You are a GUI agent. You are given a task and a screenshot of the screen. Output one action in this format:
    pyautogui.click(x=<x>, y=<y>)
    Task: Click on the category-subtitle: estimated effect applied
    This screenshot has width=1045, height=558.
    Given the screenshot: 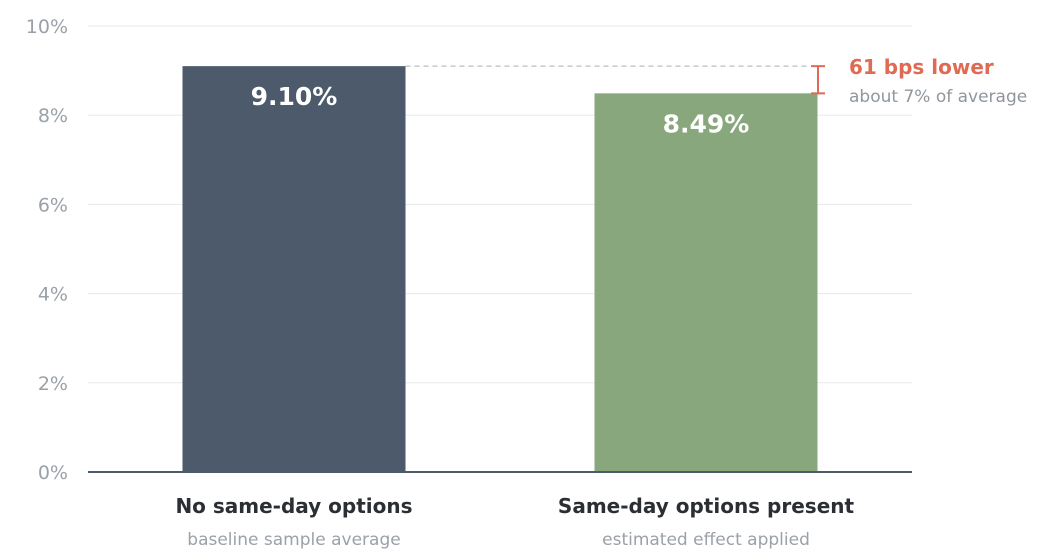 What is the action you would take?
    pyautogui.click(x=706, y=540)
    